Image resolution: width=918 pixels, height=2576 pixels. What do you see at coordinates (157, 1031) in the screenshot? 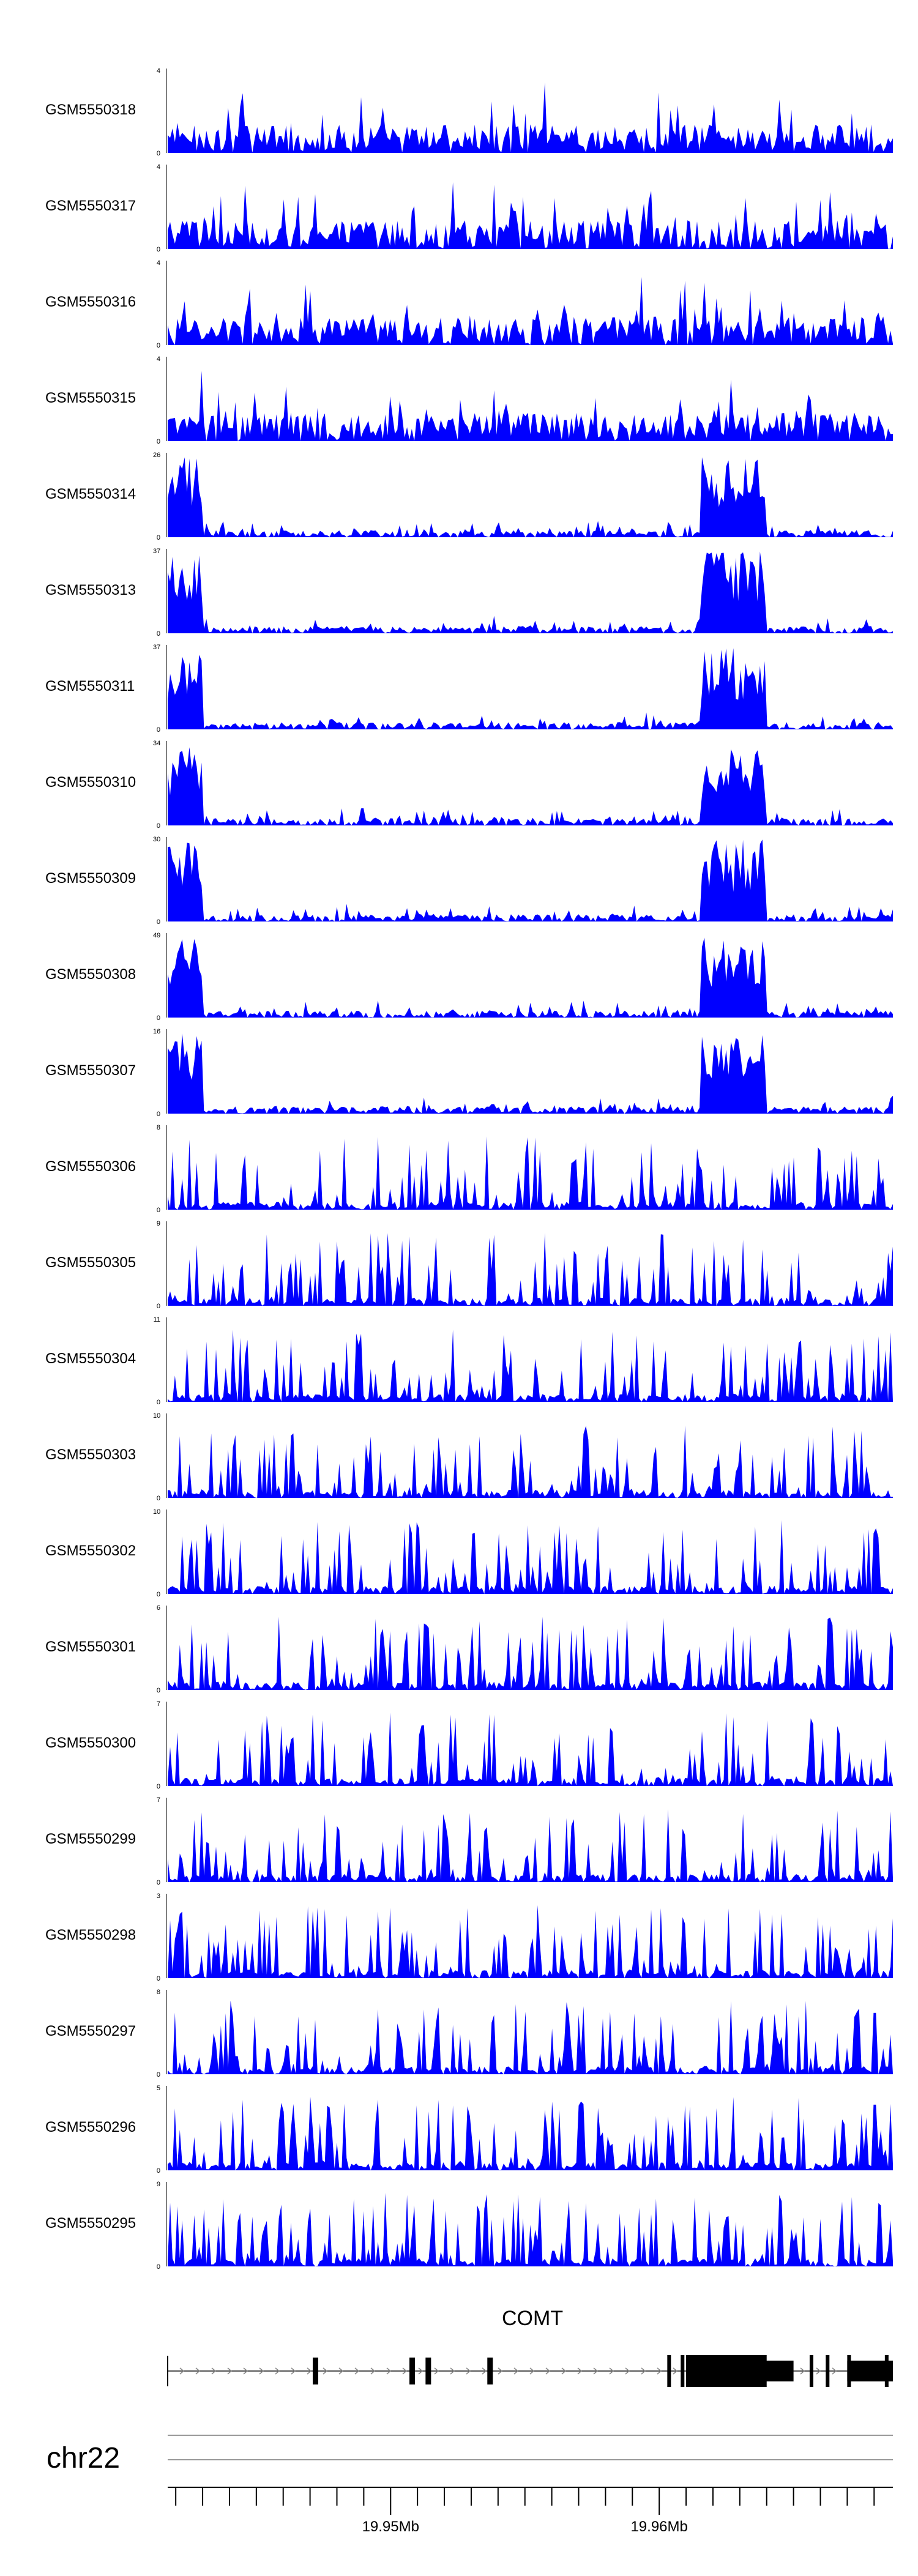
I see `track-ymax-label: 16` at bounding box center [157, 1031].